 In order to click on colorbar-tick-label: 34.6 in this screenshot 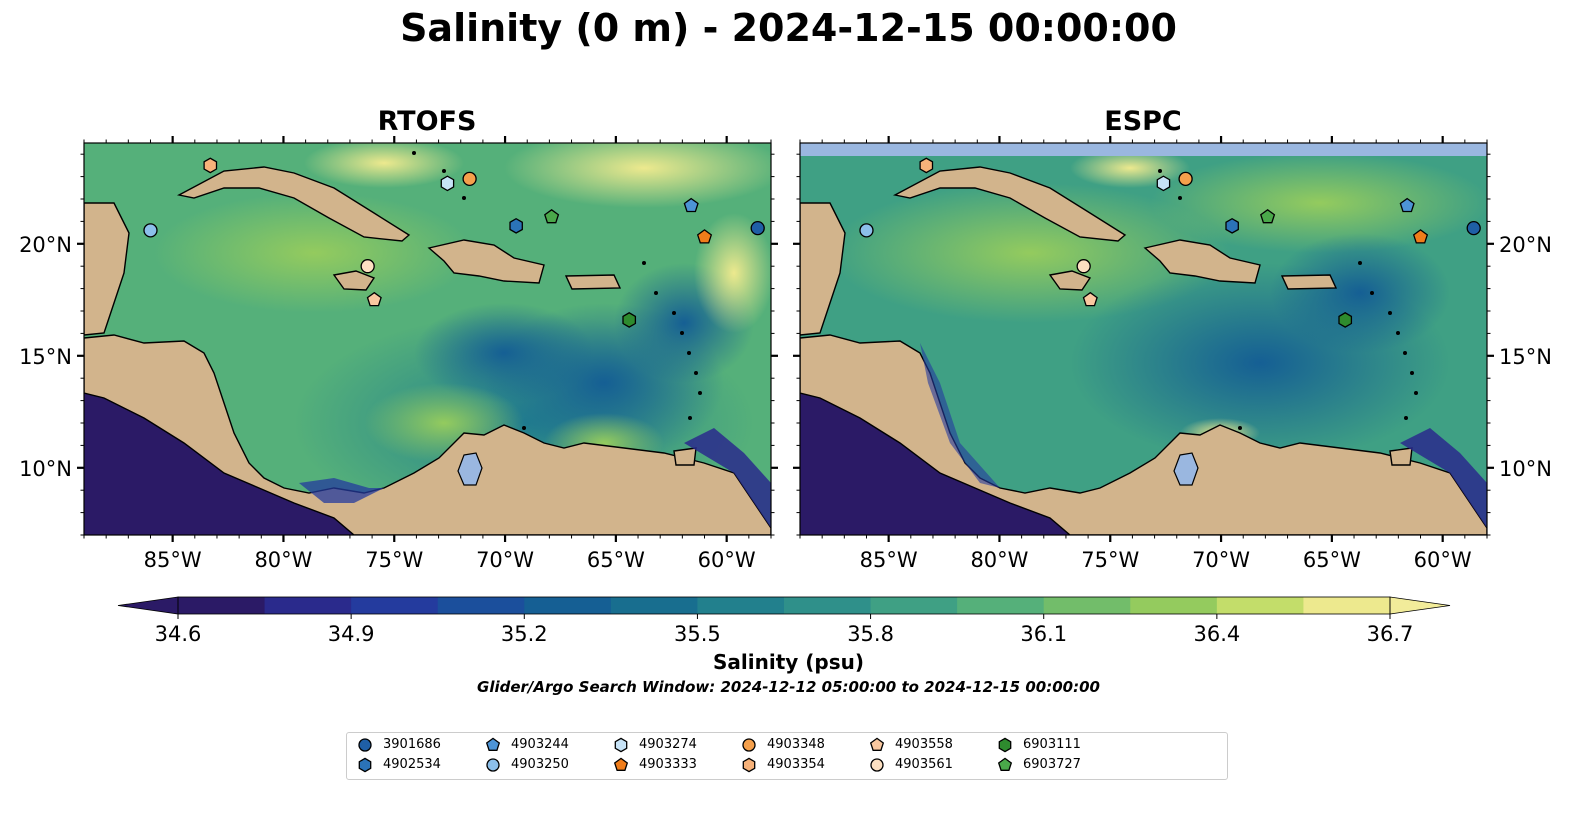, I will do `click(178, 634)`.